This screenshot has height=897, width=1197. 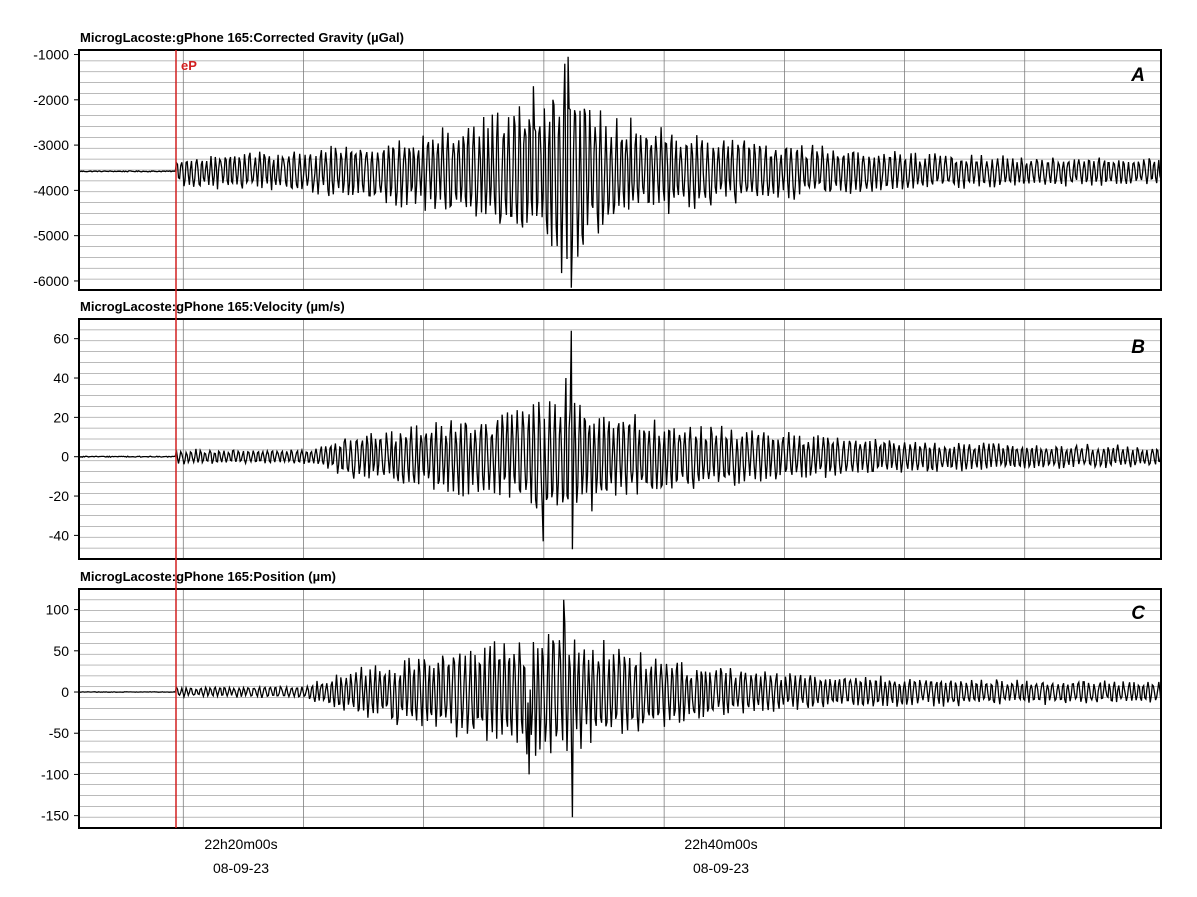 What do you see at coordinates (51, 190) in the screenshot?
I see `y-tick-label: -4000` at bounding box center [51, 190].